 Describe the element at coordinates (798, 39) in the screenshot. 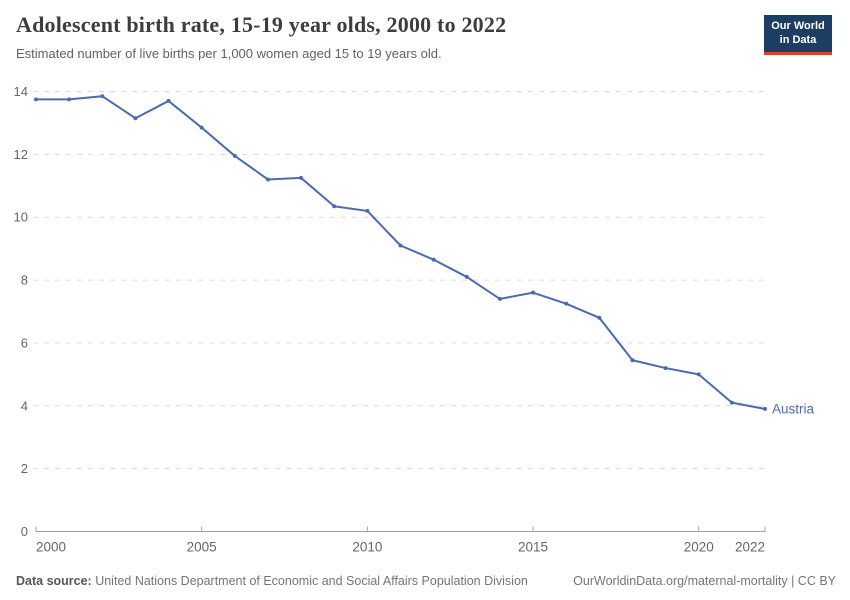

I see `owid-logo-line2: in Data` at that location.